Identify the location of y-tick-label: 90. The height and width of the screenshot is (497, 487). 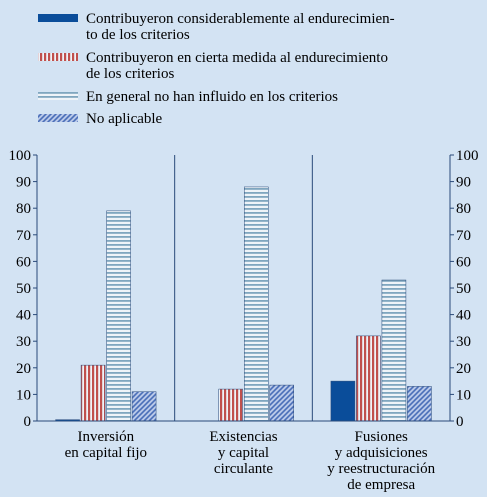
(23, 183).